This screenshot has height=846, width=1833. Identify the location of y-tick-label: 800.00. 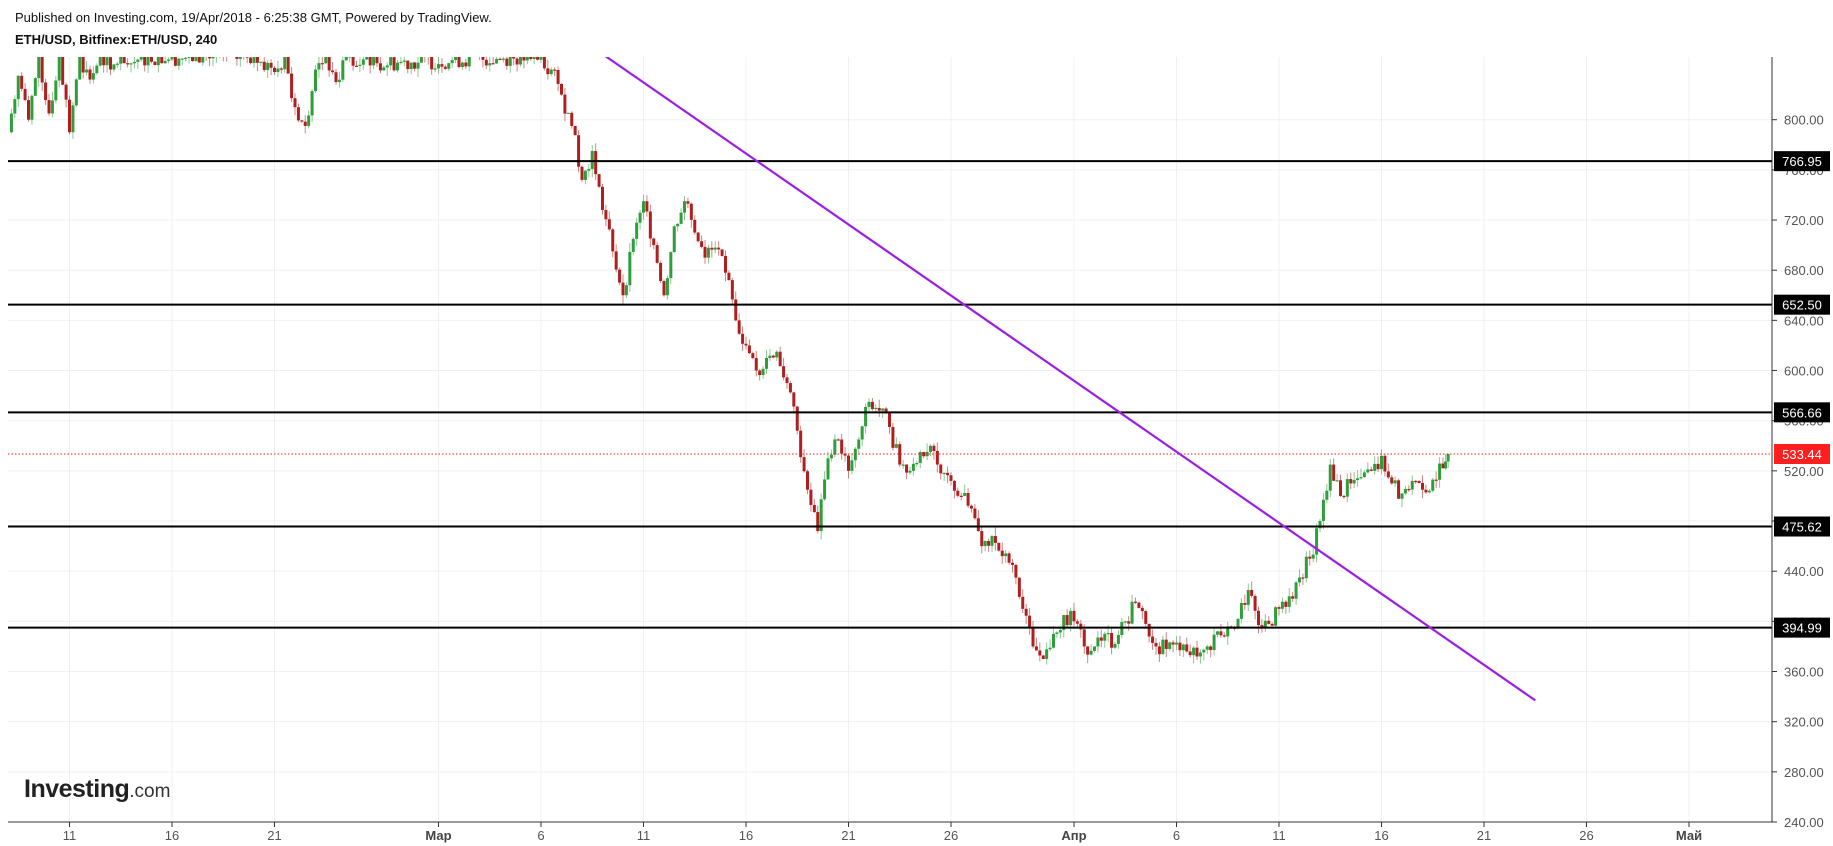
(1804, 120).